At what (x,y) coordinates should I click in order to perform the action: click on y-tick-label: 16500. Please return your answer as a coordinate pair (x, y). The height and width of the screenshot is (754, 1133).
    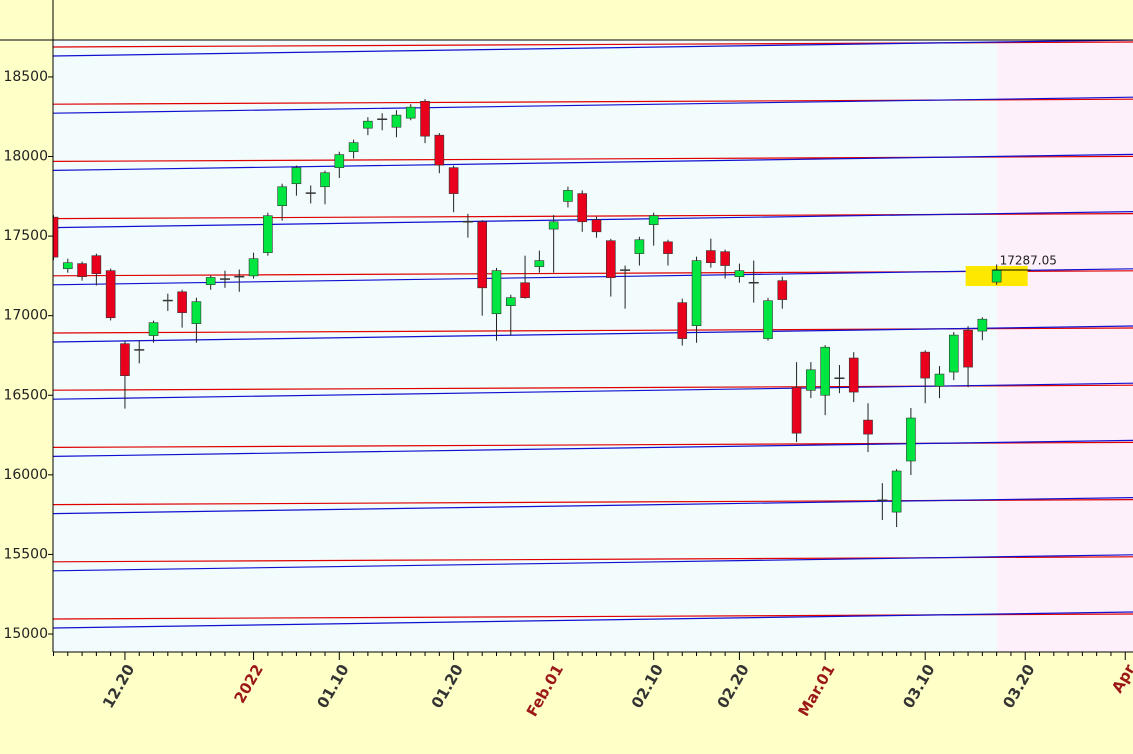
    Looking at the image, I should click on (25, 395).